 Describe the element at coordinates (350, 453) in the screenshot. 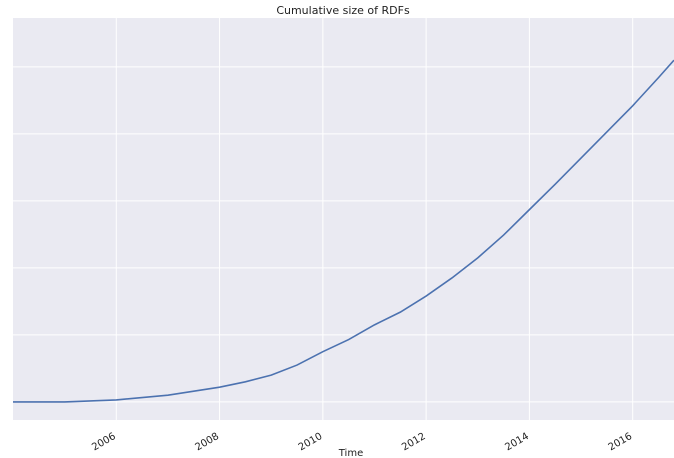

I see `x-axis-label: Time` at that location.